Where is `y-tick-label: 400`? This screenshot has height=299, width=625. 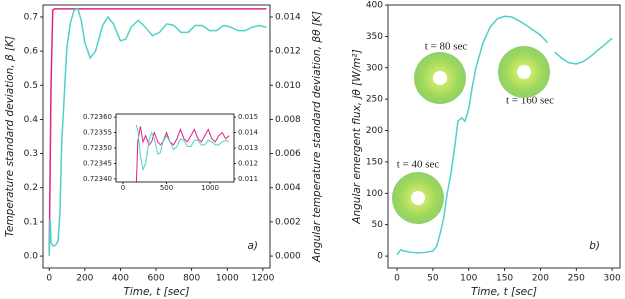 y-tick-label: 400 is located at coordinates (374, 6).